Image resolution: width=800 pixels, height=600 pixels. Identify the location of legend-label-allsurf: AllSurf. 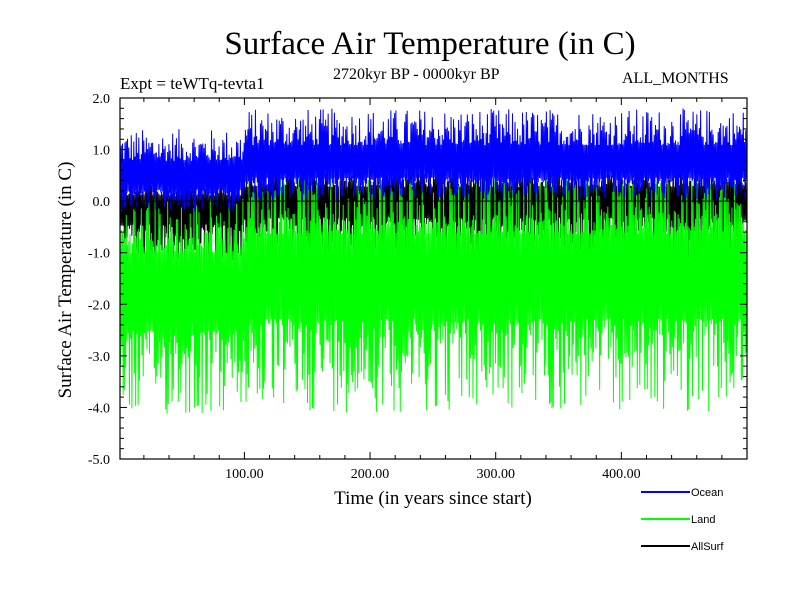
(707, 547).